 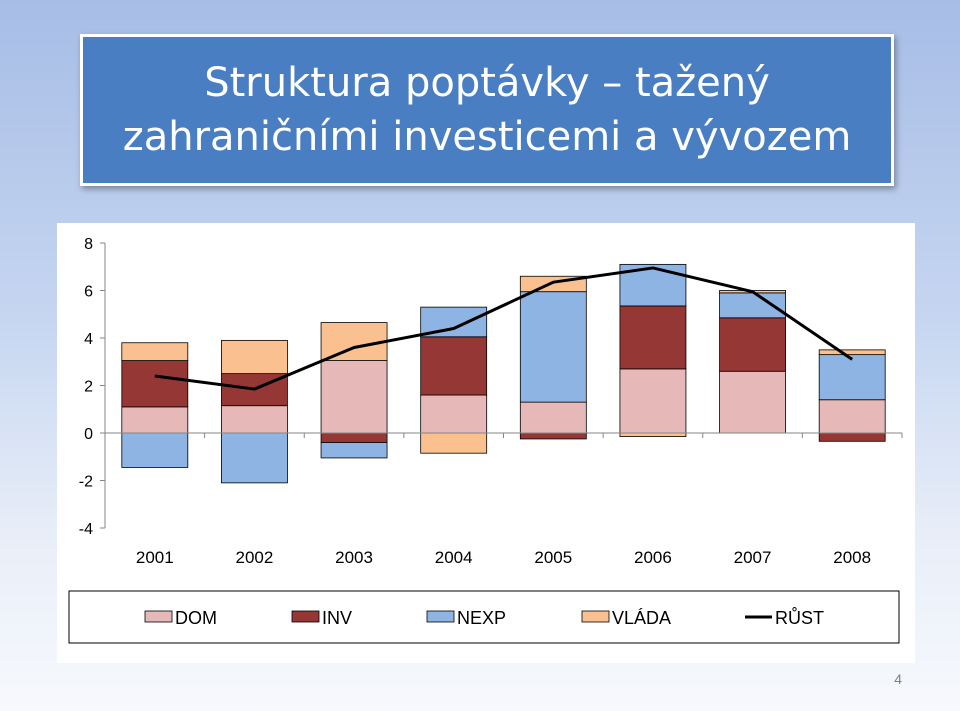 What do you see at coordinates (155, 384) in the screenshot?
I see `bar-inv-2001` at bounding box center [155, 384].